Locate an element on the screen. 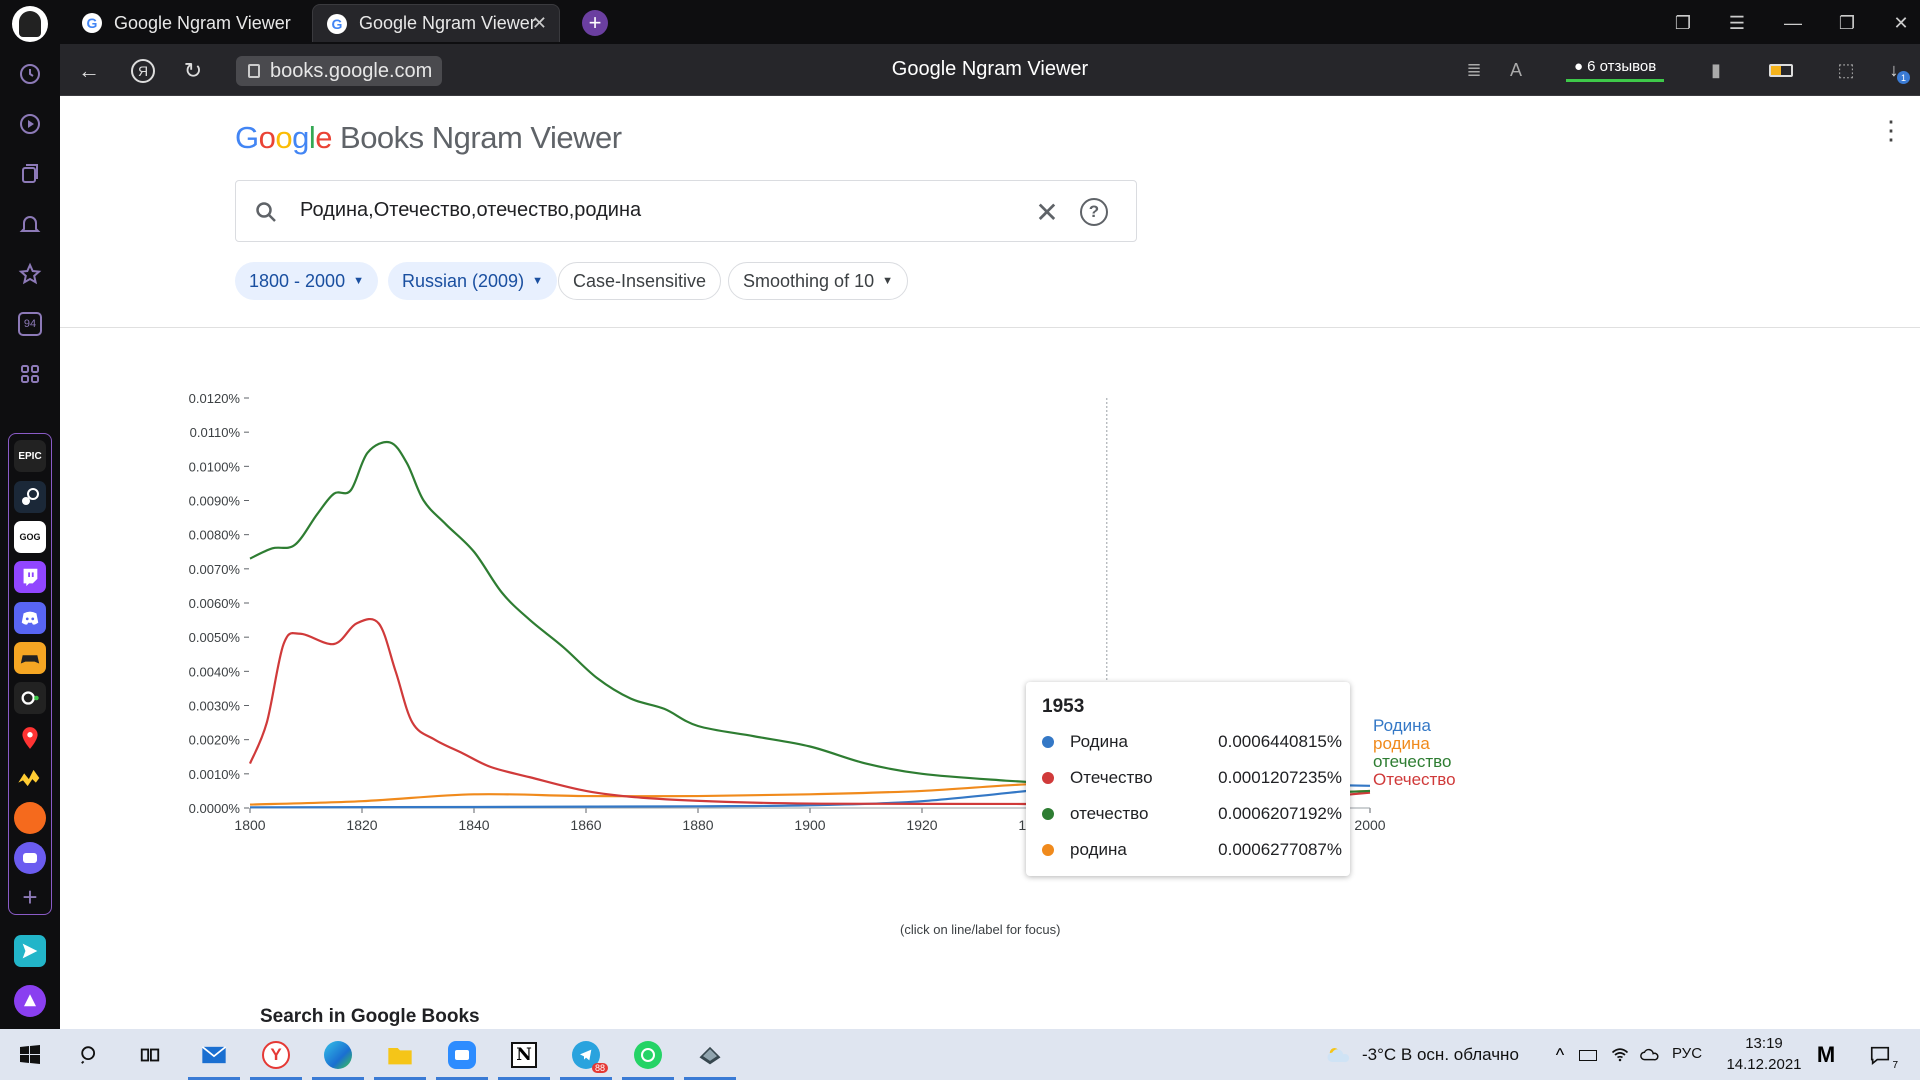 This screenshot has height=1080, width=1920. query-box: ✕ ? is located at coordinates (686, 211).